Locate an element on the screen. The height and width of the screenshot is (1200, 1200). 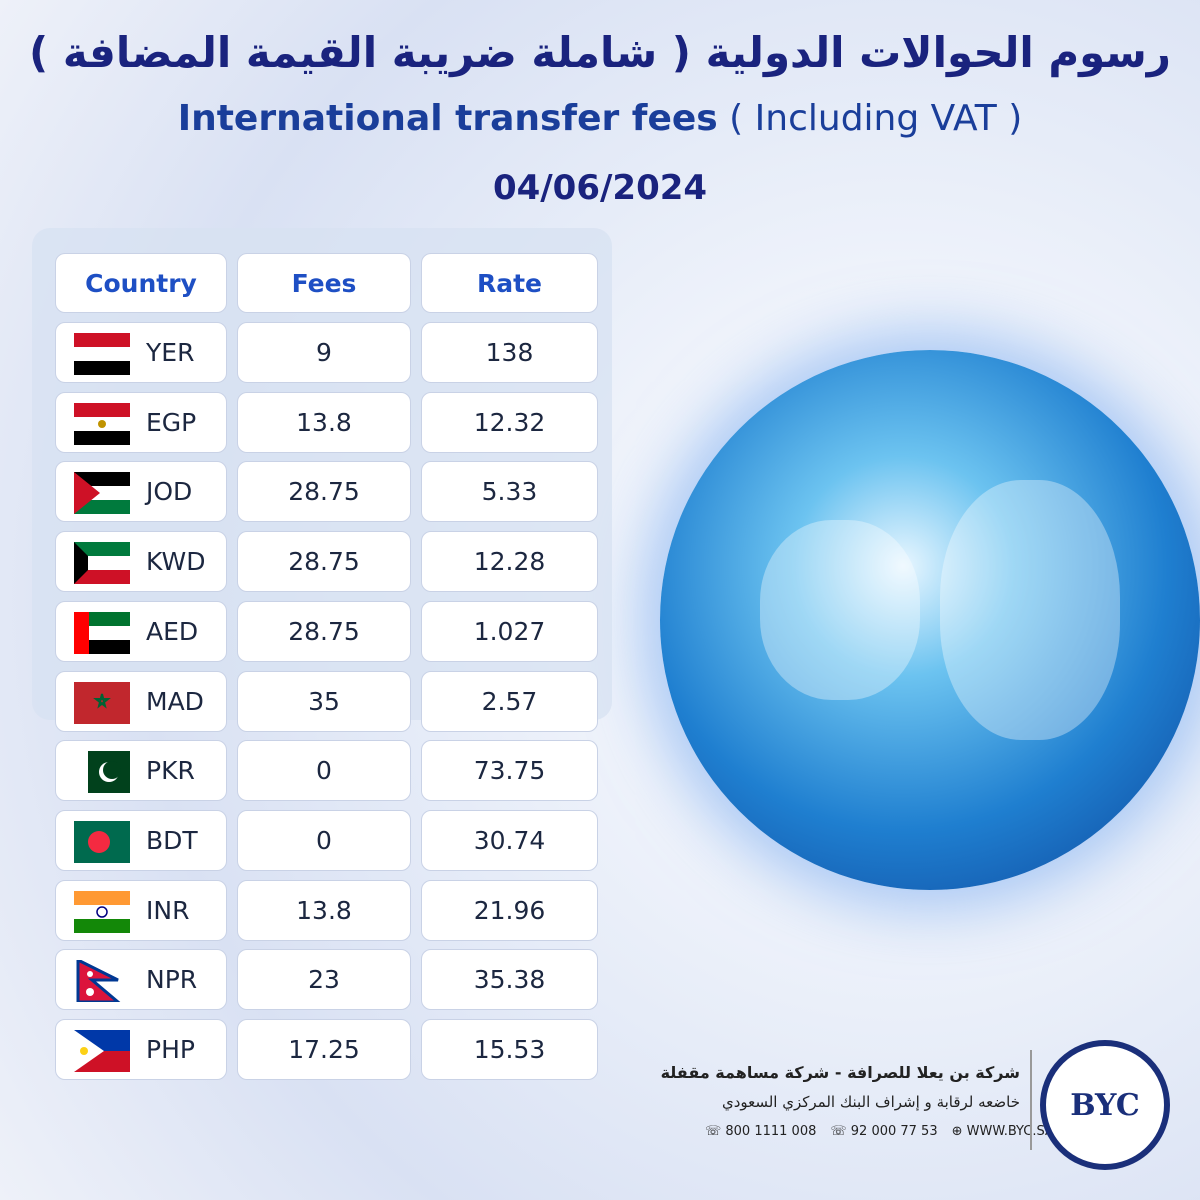
value-cell-text: 12.28 is located at coordinates (509, 562).